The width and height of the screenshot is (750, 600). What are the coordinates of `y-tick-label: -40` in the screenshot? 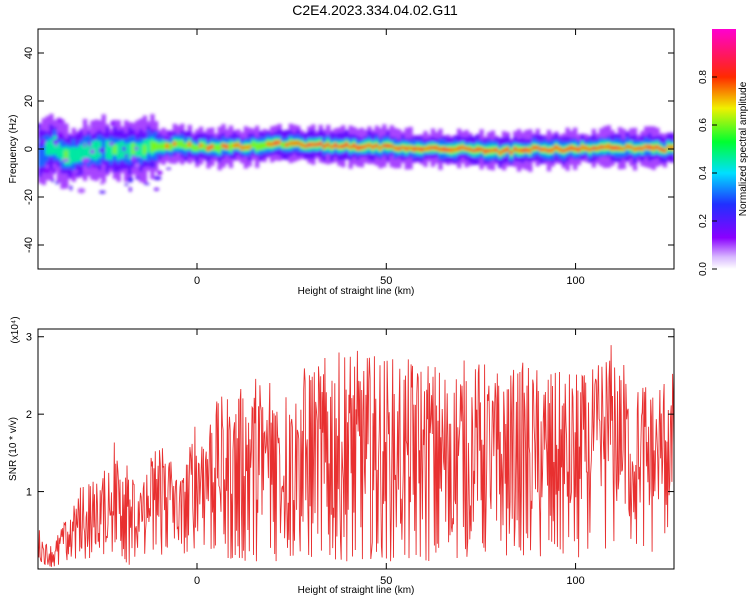 It's located at (29, 245).